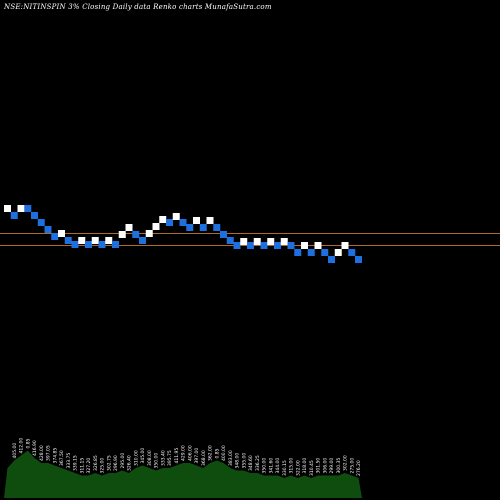 The width and height of the screenshot is (500, 500). Describe the element at coordinates (69, 461) in the screenshot. I see `volume-label: 333.75` at that location.